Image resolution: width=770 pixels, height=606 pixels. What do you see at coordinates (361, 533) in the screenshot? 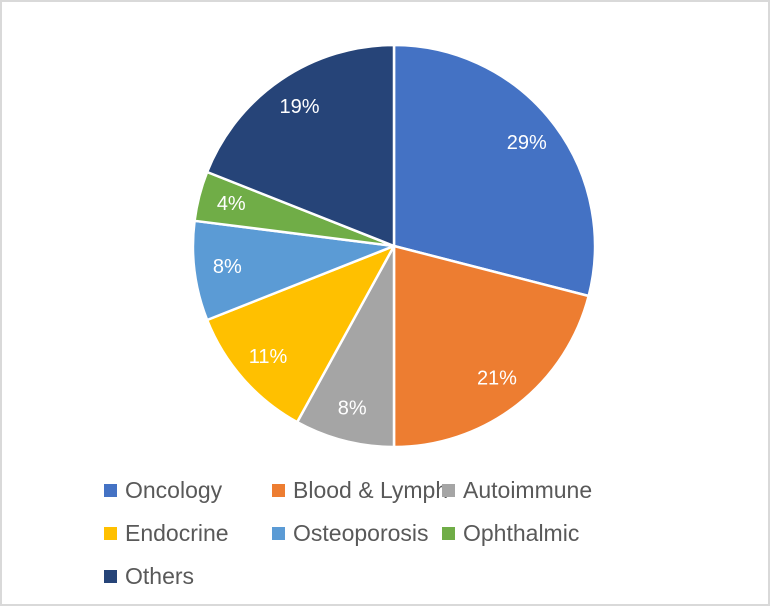
I see `legend-label: Osteoporosis` at bounding box center [361, 533].